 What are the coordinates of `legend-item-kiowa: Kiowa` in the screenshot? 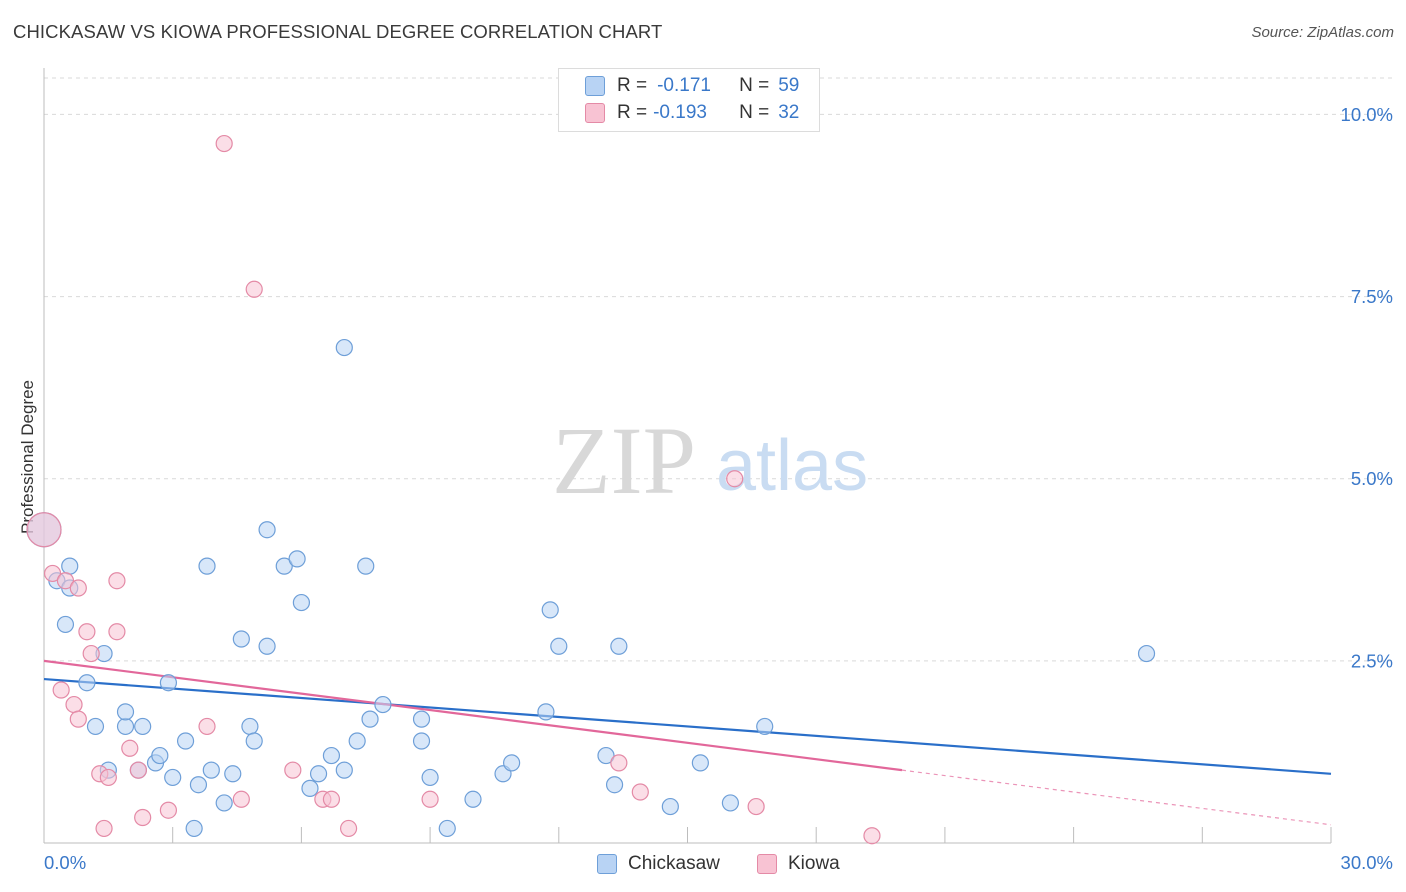 It's located at (798, 864).